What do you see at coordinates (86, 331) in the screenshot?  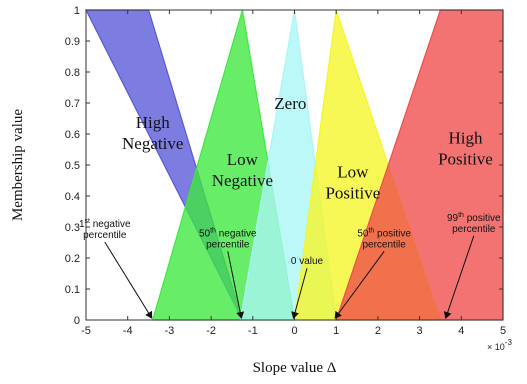 I see `x-tick-label: -5` at bounding box center [86, 331].